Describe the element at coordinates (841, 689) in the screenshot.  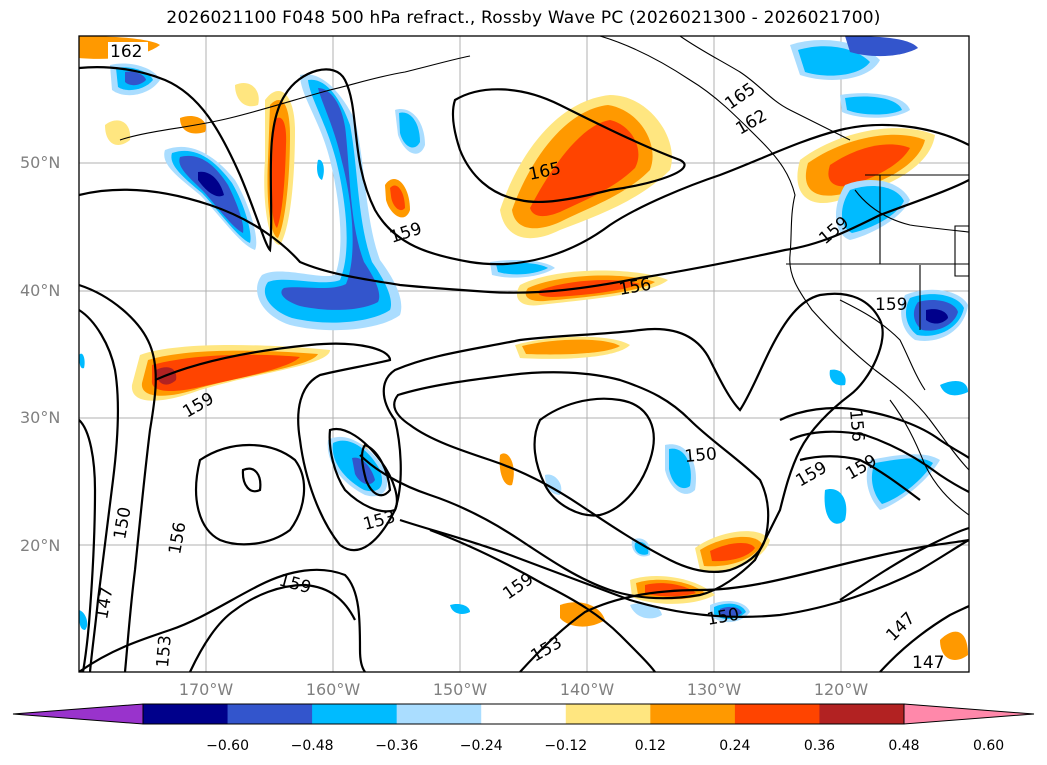
I see `lon-label-120w: 120°W` at that location.